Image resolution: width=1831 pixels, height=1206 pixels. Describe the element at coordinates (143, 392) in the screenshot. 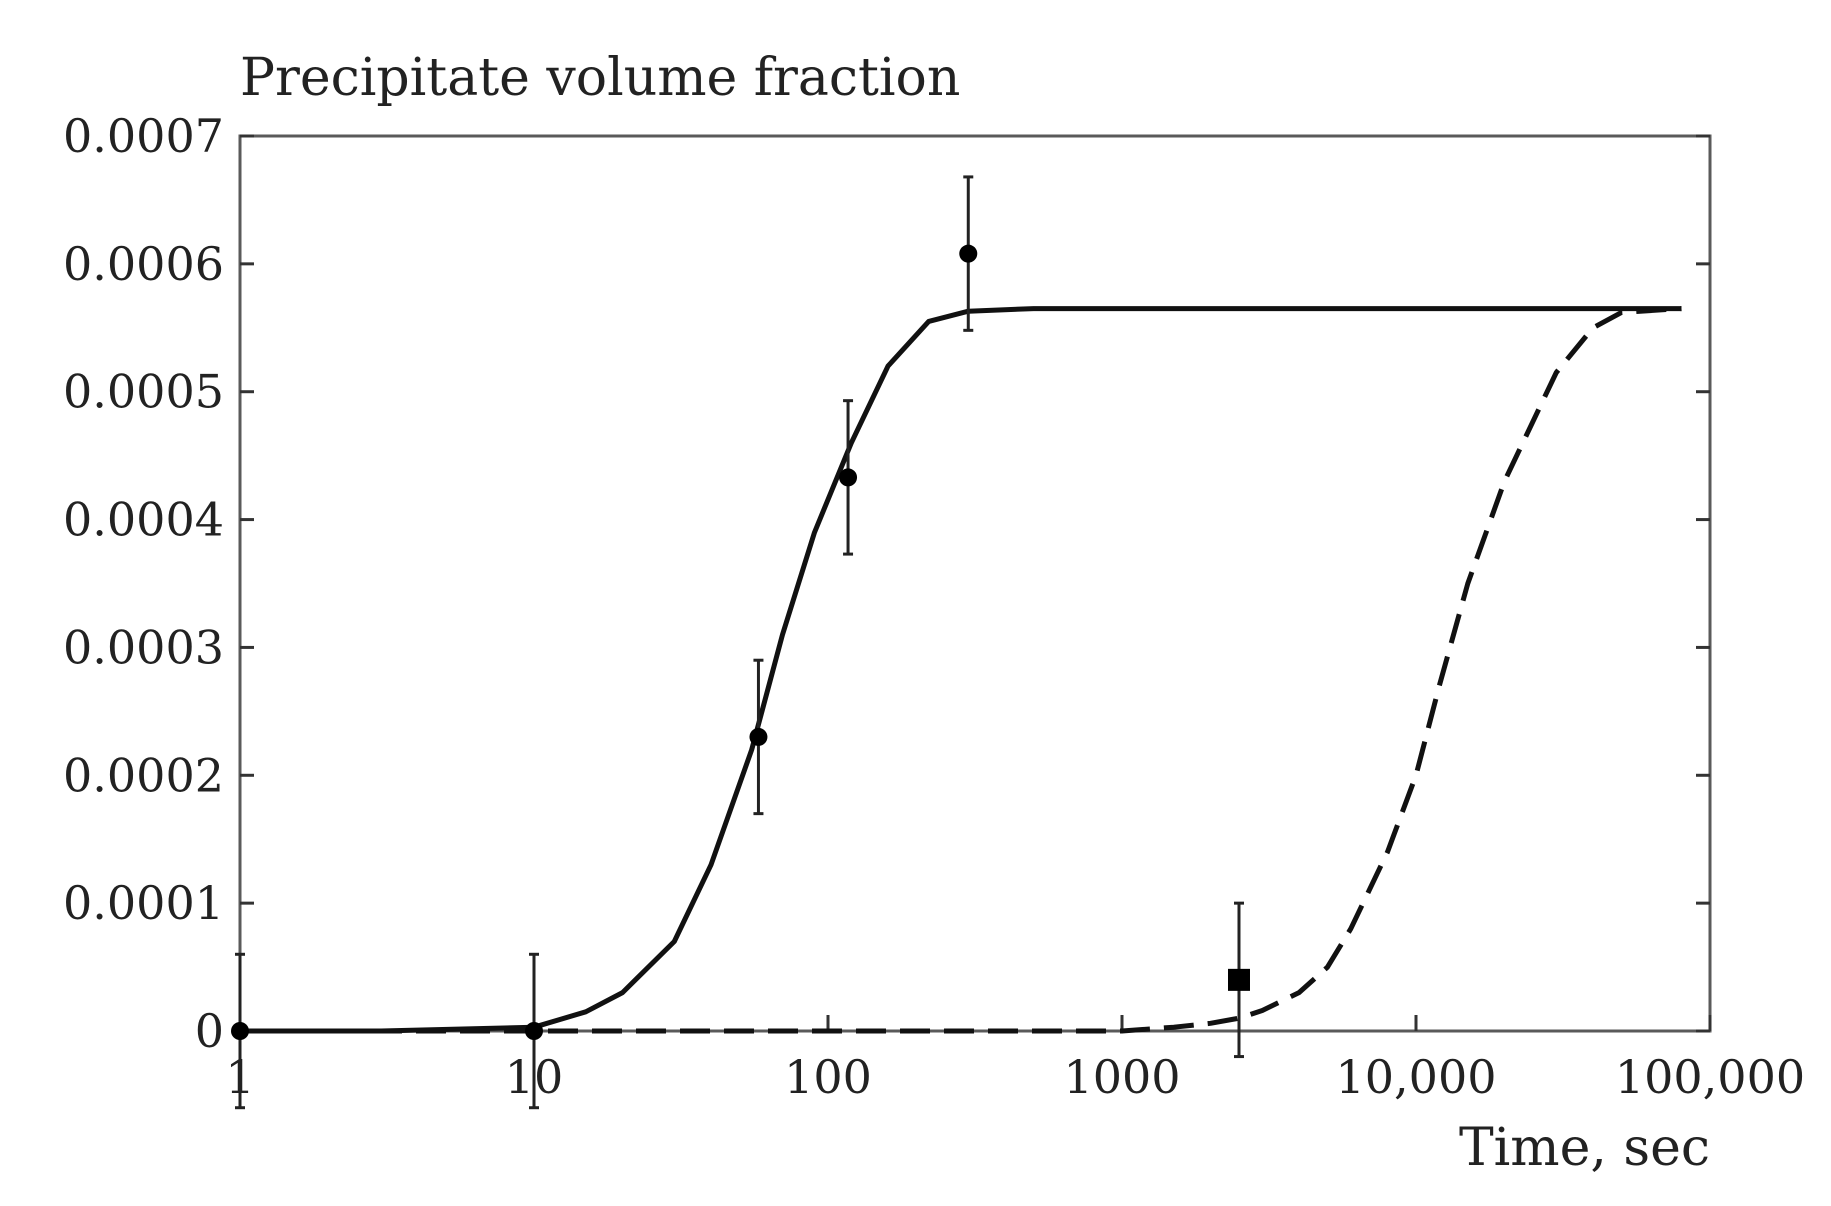

I see `y-tick-label: 0.0005` at that location.